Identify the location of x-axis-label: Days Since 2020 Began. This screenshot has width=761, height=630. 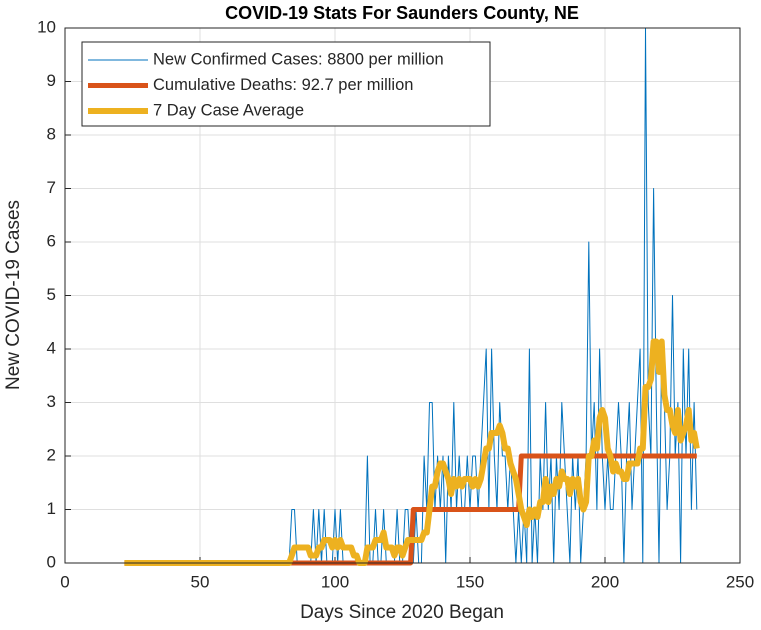
(402, 612).